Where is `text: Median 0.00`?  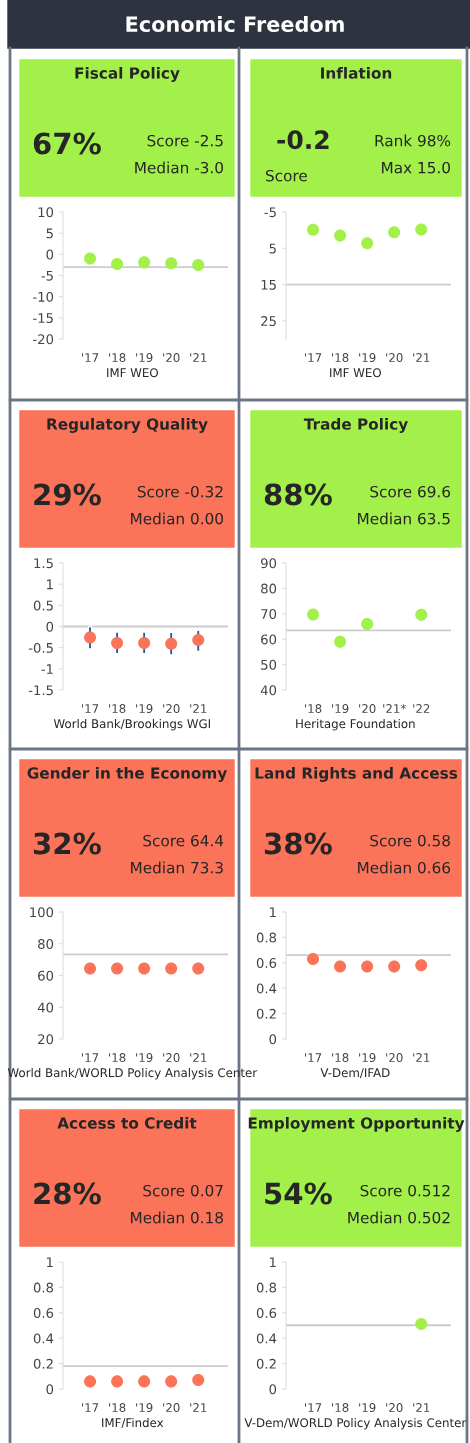 text: Median 0.00 is located at coordinates (177, 518).